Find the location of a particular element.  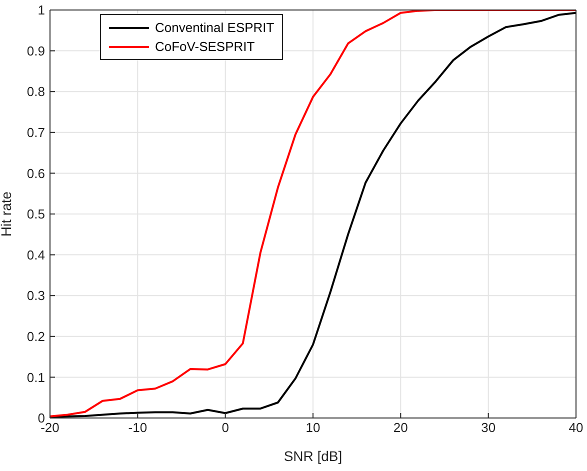

x-tick-label: 30 is located at coordinates (488, 428).